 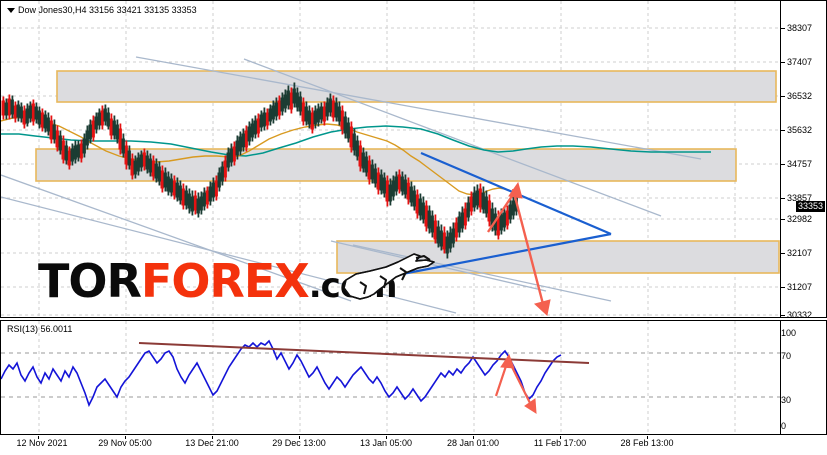 I want to click on rsi-tick: 0, so click(x=783, y=426).